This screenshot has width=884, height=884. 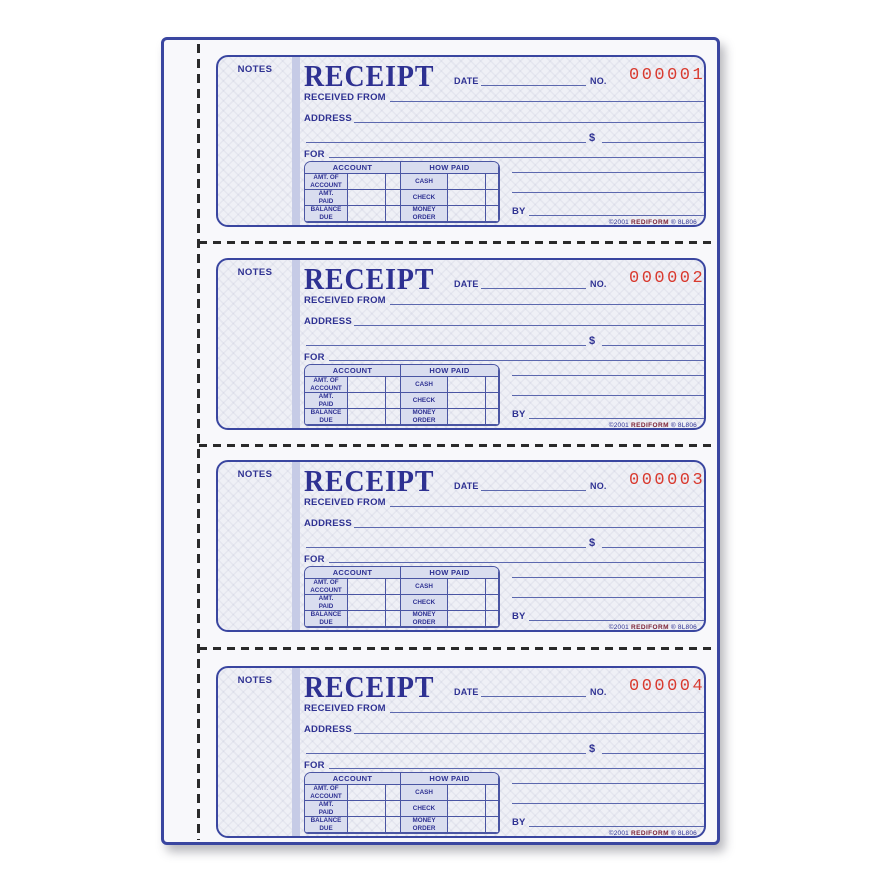 I want to click on serial-number: 000001, so click(x=667, y=75).